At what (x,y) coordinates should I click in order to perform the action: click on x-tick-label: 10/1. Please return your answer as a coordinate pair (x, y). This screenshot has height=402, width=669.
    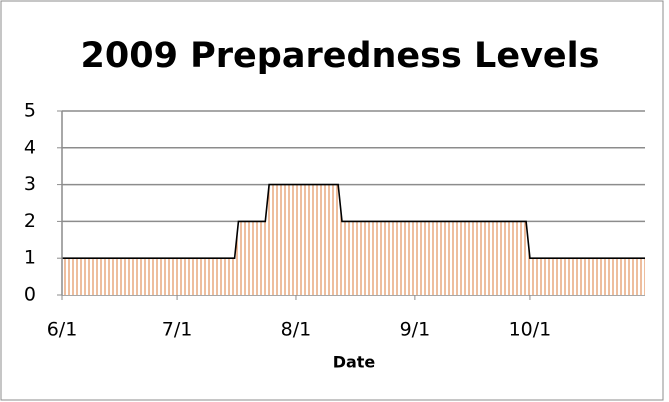
    Looking at the image, I should click on (530, 330).